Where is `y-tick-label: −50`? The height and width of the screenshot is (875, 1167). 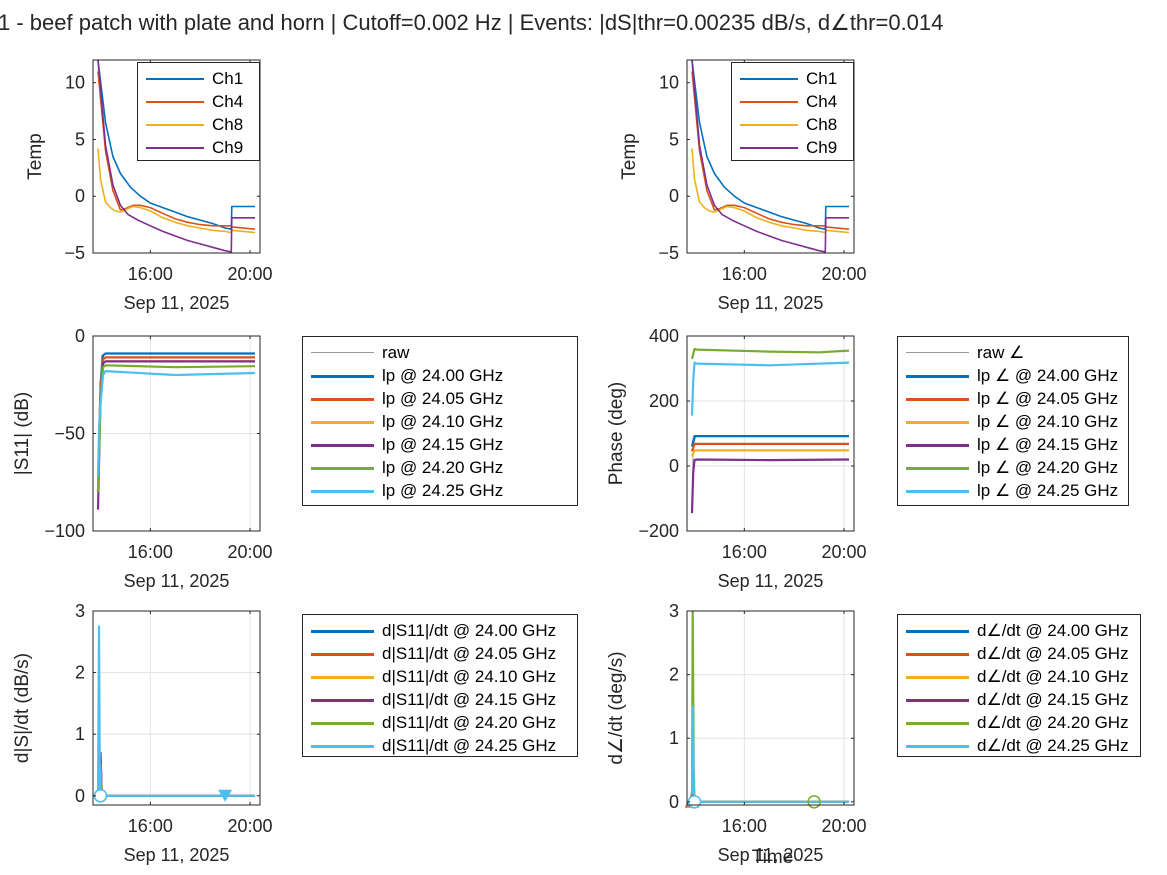
y-tick-label: −50 is located at coordinates (69, 434).